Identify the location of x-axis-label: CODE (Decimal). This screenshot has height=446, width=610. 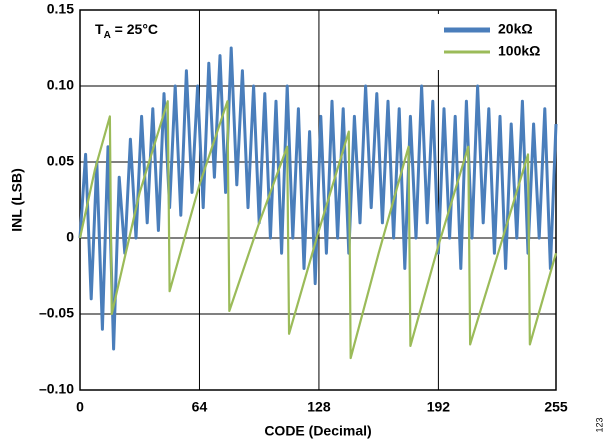
(317, 431).